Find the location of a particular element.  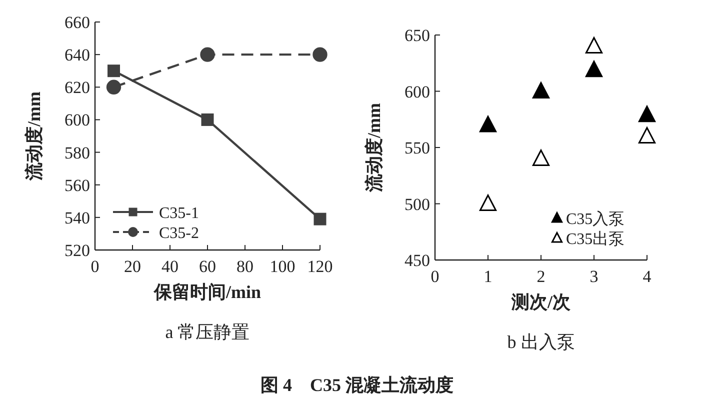

y-tick-label: 560 is located at coordinates (77, 185).